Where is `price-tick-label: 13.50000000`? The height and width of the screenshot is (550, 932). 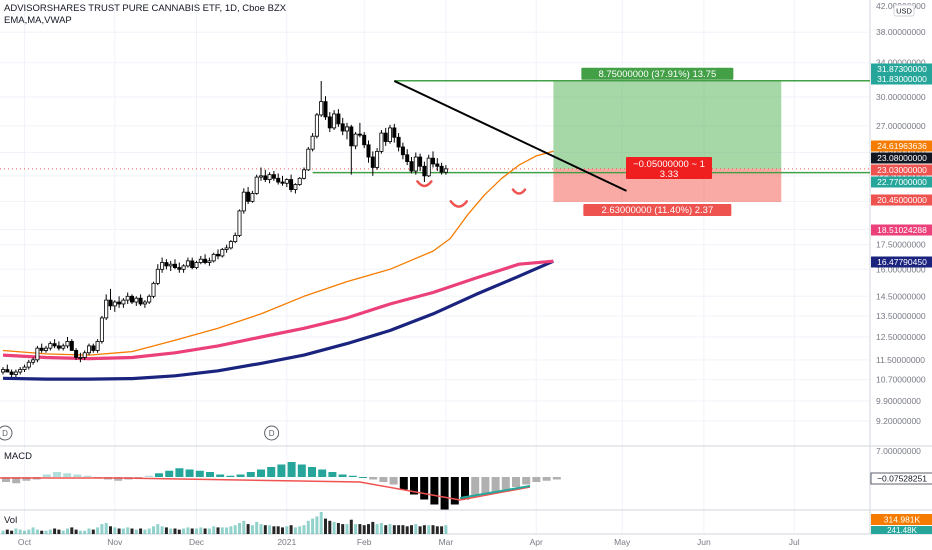
price-tick-label: 13.50000000 is located at coordinates (901, 316).